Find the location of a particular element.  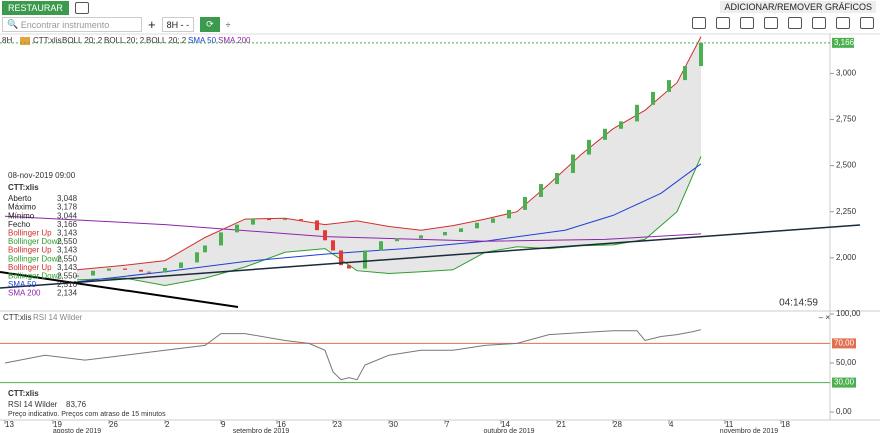

rsi-line is located at coordinates (353, 355).